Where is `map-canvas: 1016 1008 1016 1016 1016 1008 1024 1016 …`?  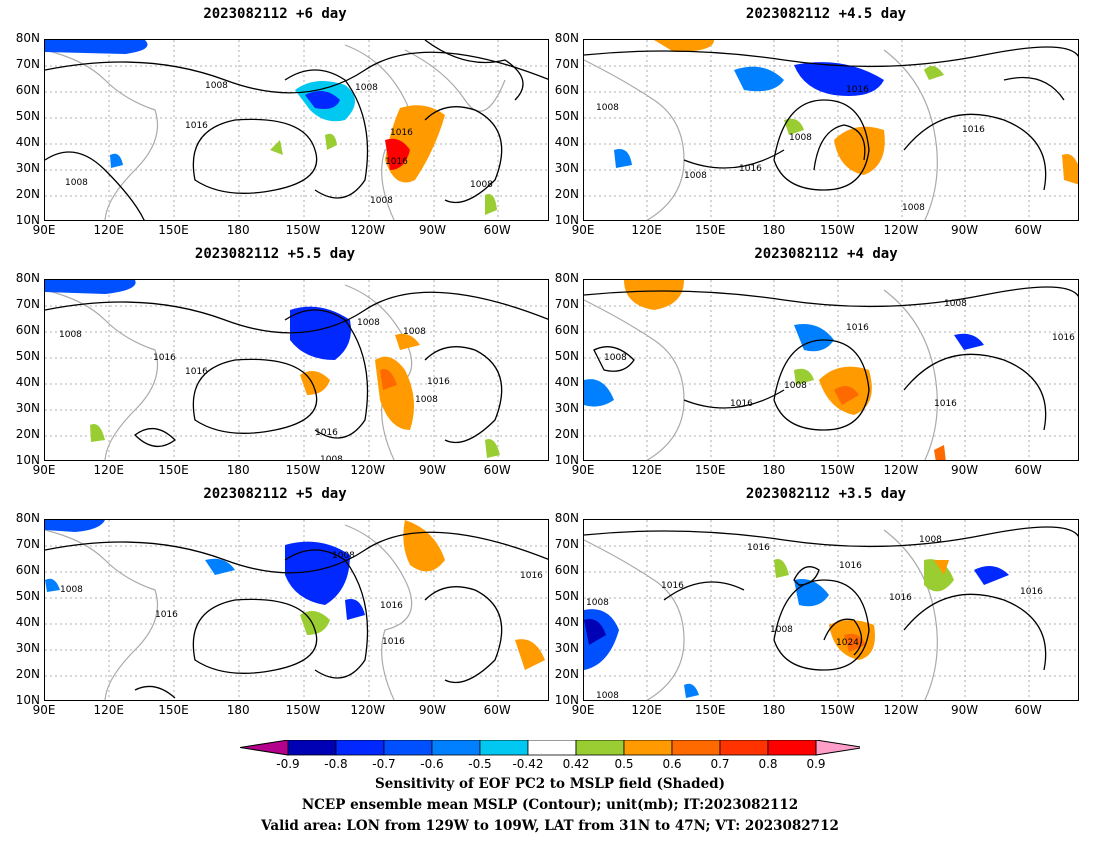
map-canvas: 1016 1008 1016 1016 1016 1008 1024 1016 … is located at coordinates (831, 610).